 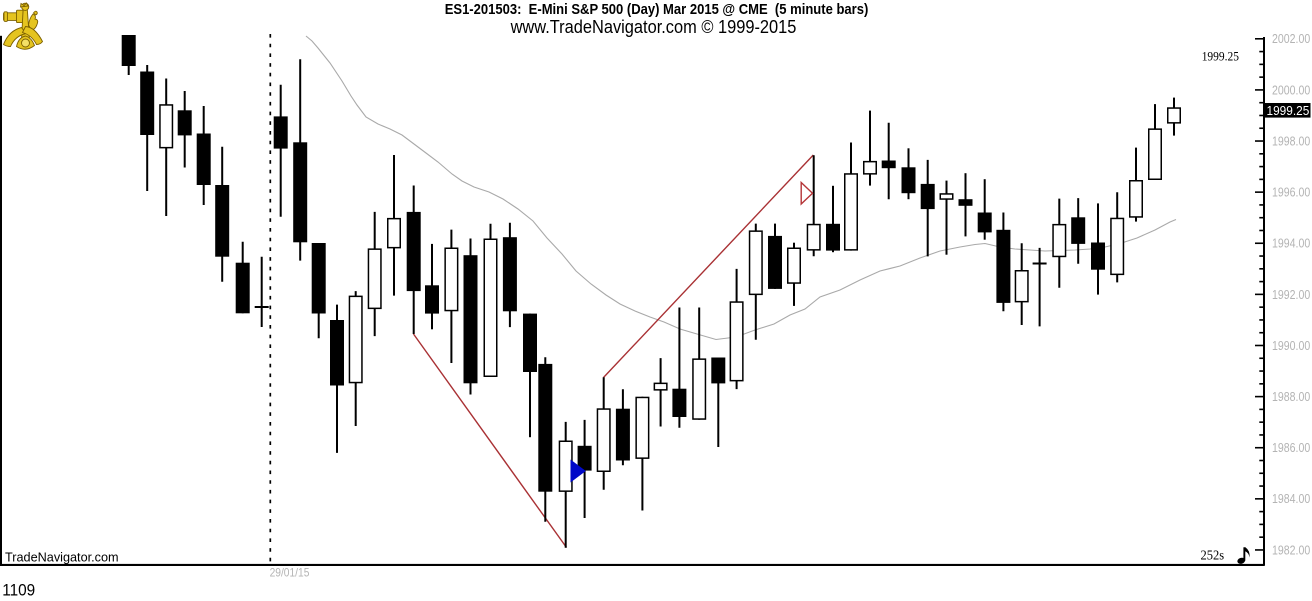 What do you see at coordinates (1291, 39) in the screenshot?
I see `svg-text: 2002.00` at bounding box center [1291, 39].